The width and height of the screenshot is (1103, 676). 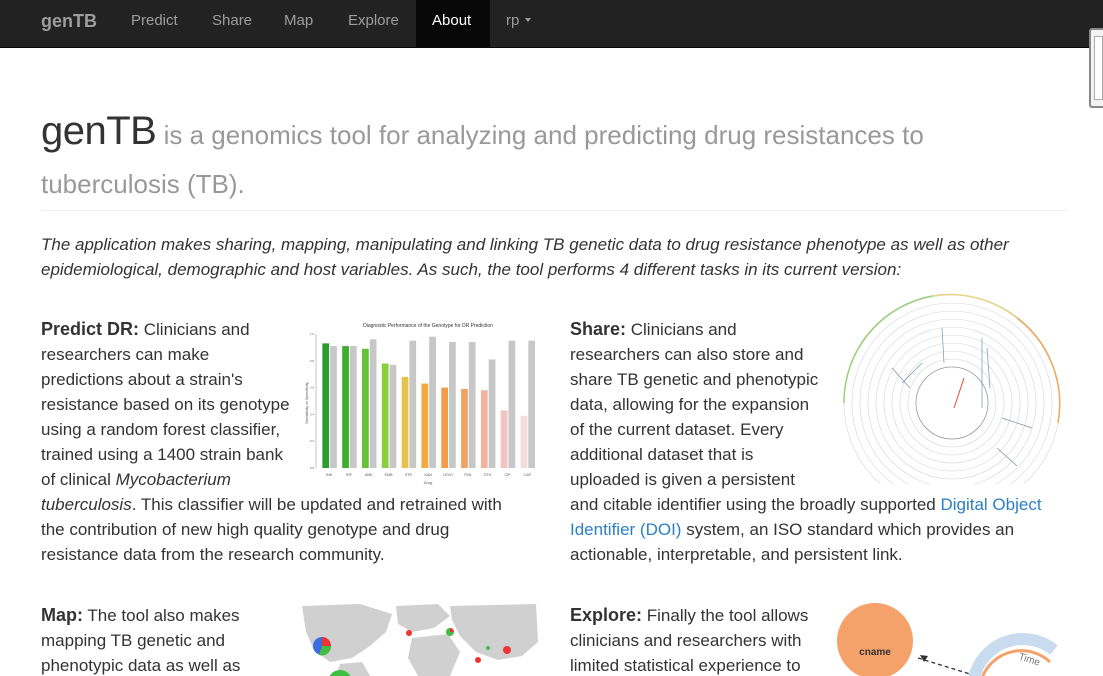 What do you see at coordinates (962, 397) in the screenshot?
I see `tree-branches` at bounding box center [962, 397].